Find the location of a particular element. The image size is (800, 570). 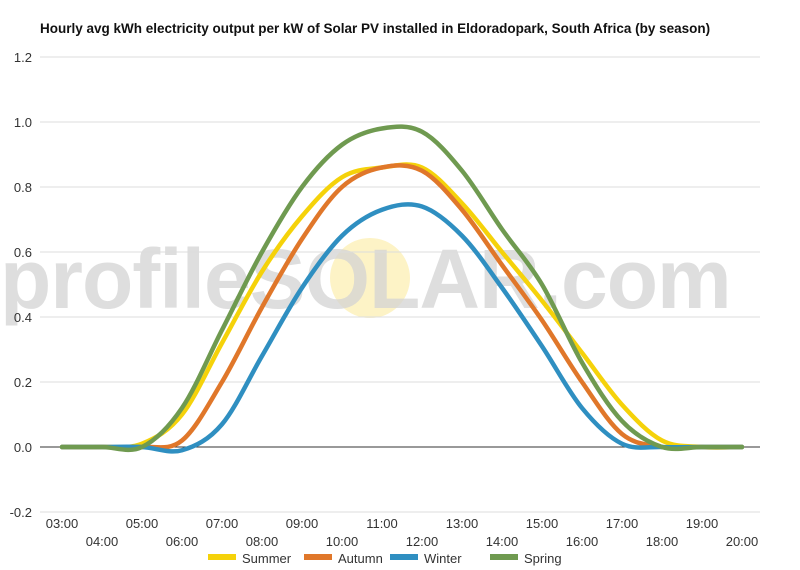

legend: Summer Autumn Winter Spring is located at coordinates (385, 558).